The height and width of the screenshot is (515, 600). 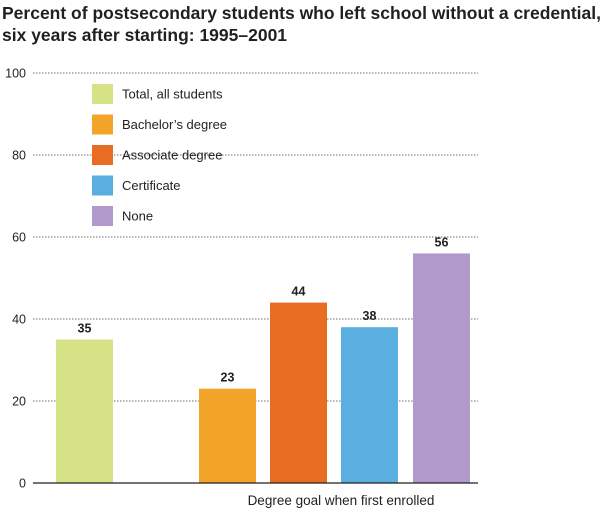 I want to click on y-tick-label: 100, so click(x=15, y=74).